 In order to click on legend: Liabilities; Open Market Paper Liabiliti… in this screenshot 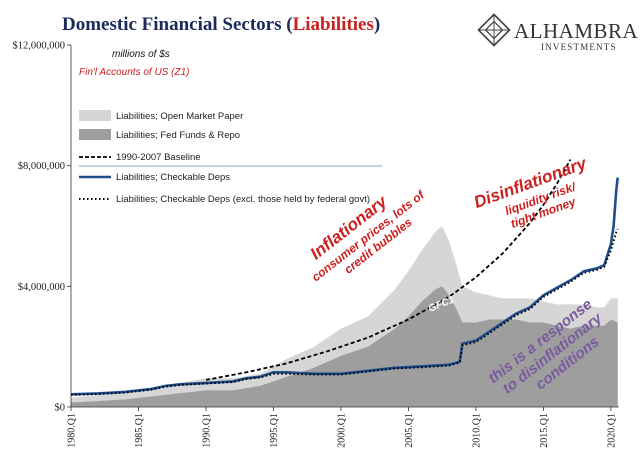, I will do `click(230, 157)`.